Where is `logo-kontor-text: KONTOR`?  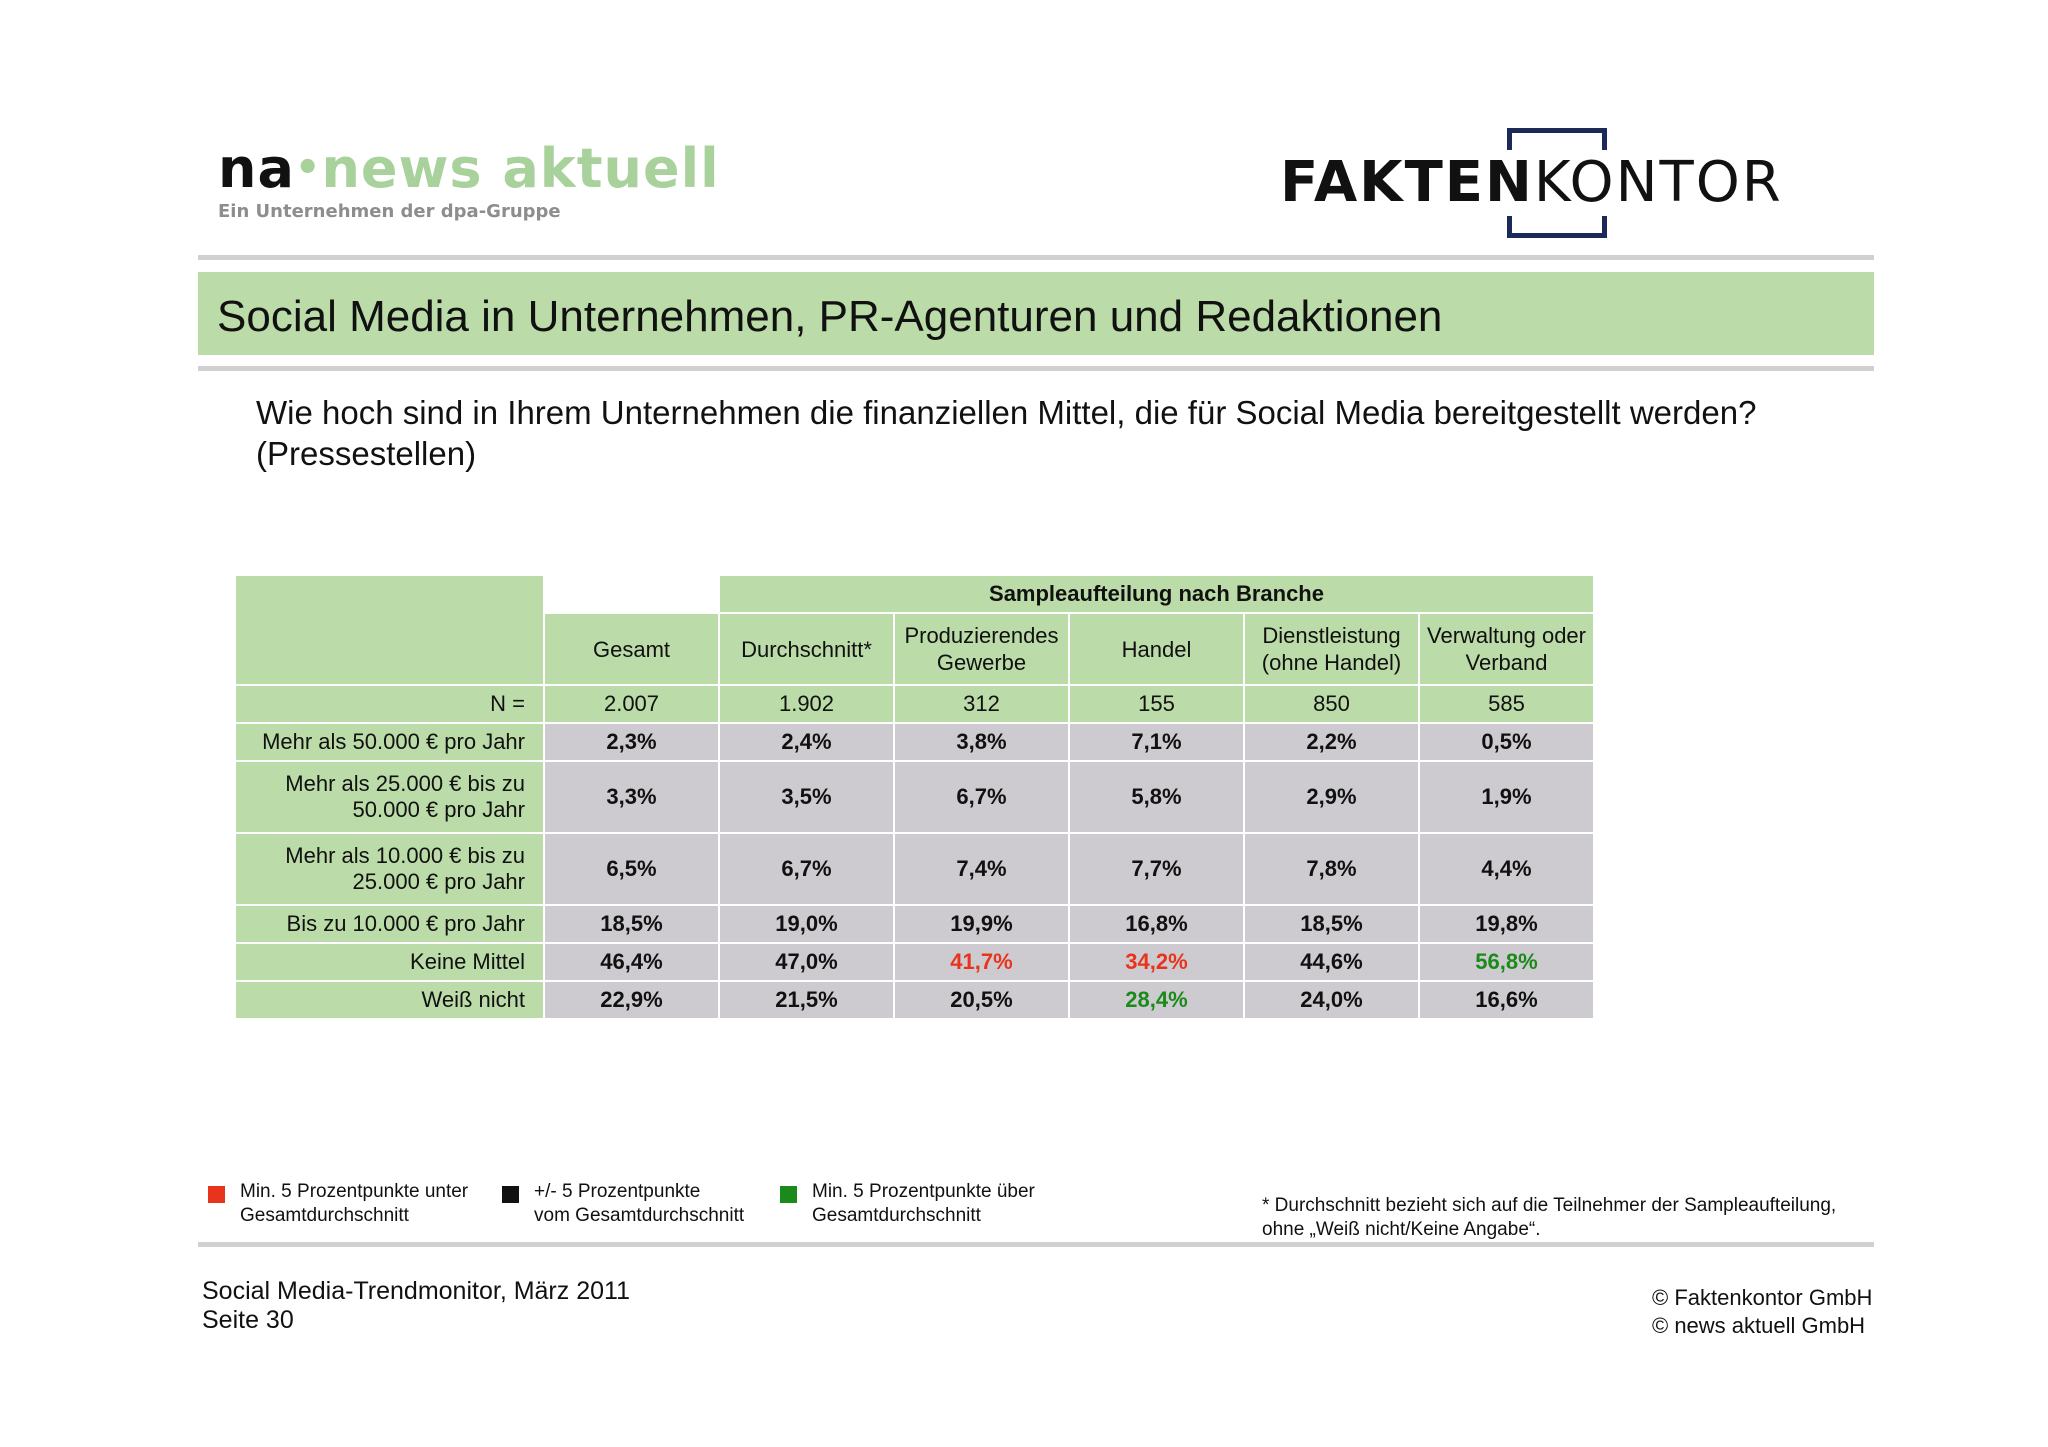 logo-kontor-text: KONTOR is located at coordinates (1658, 182).